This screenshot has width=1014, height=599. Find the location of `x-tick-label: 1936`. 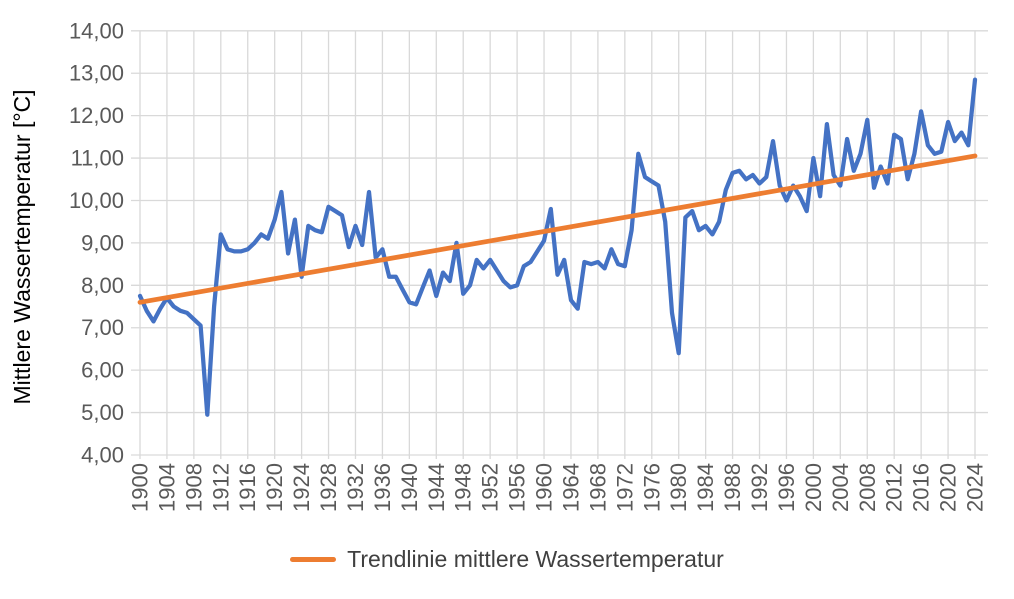

x-tick-label: 1936 is located at coordinates (382, 487).